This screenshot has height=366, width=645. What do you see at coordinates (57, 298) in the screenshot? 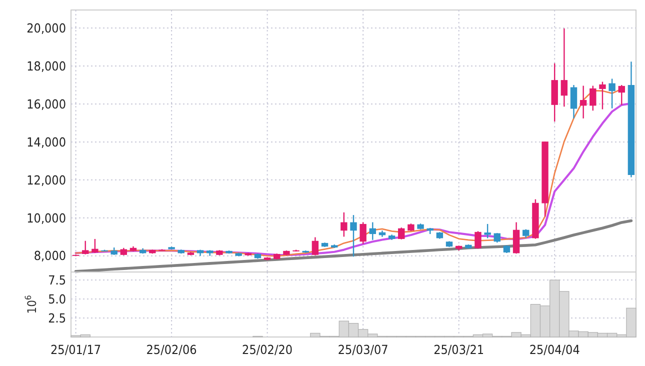
I see `y-tick-label: 5.0` at bounding box center [57, 298].